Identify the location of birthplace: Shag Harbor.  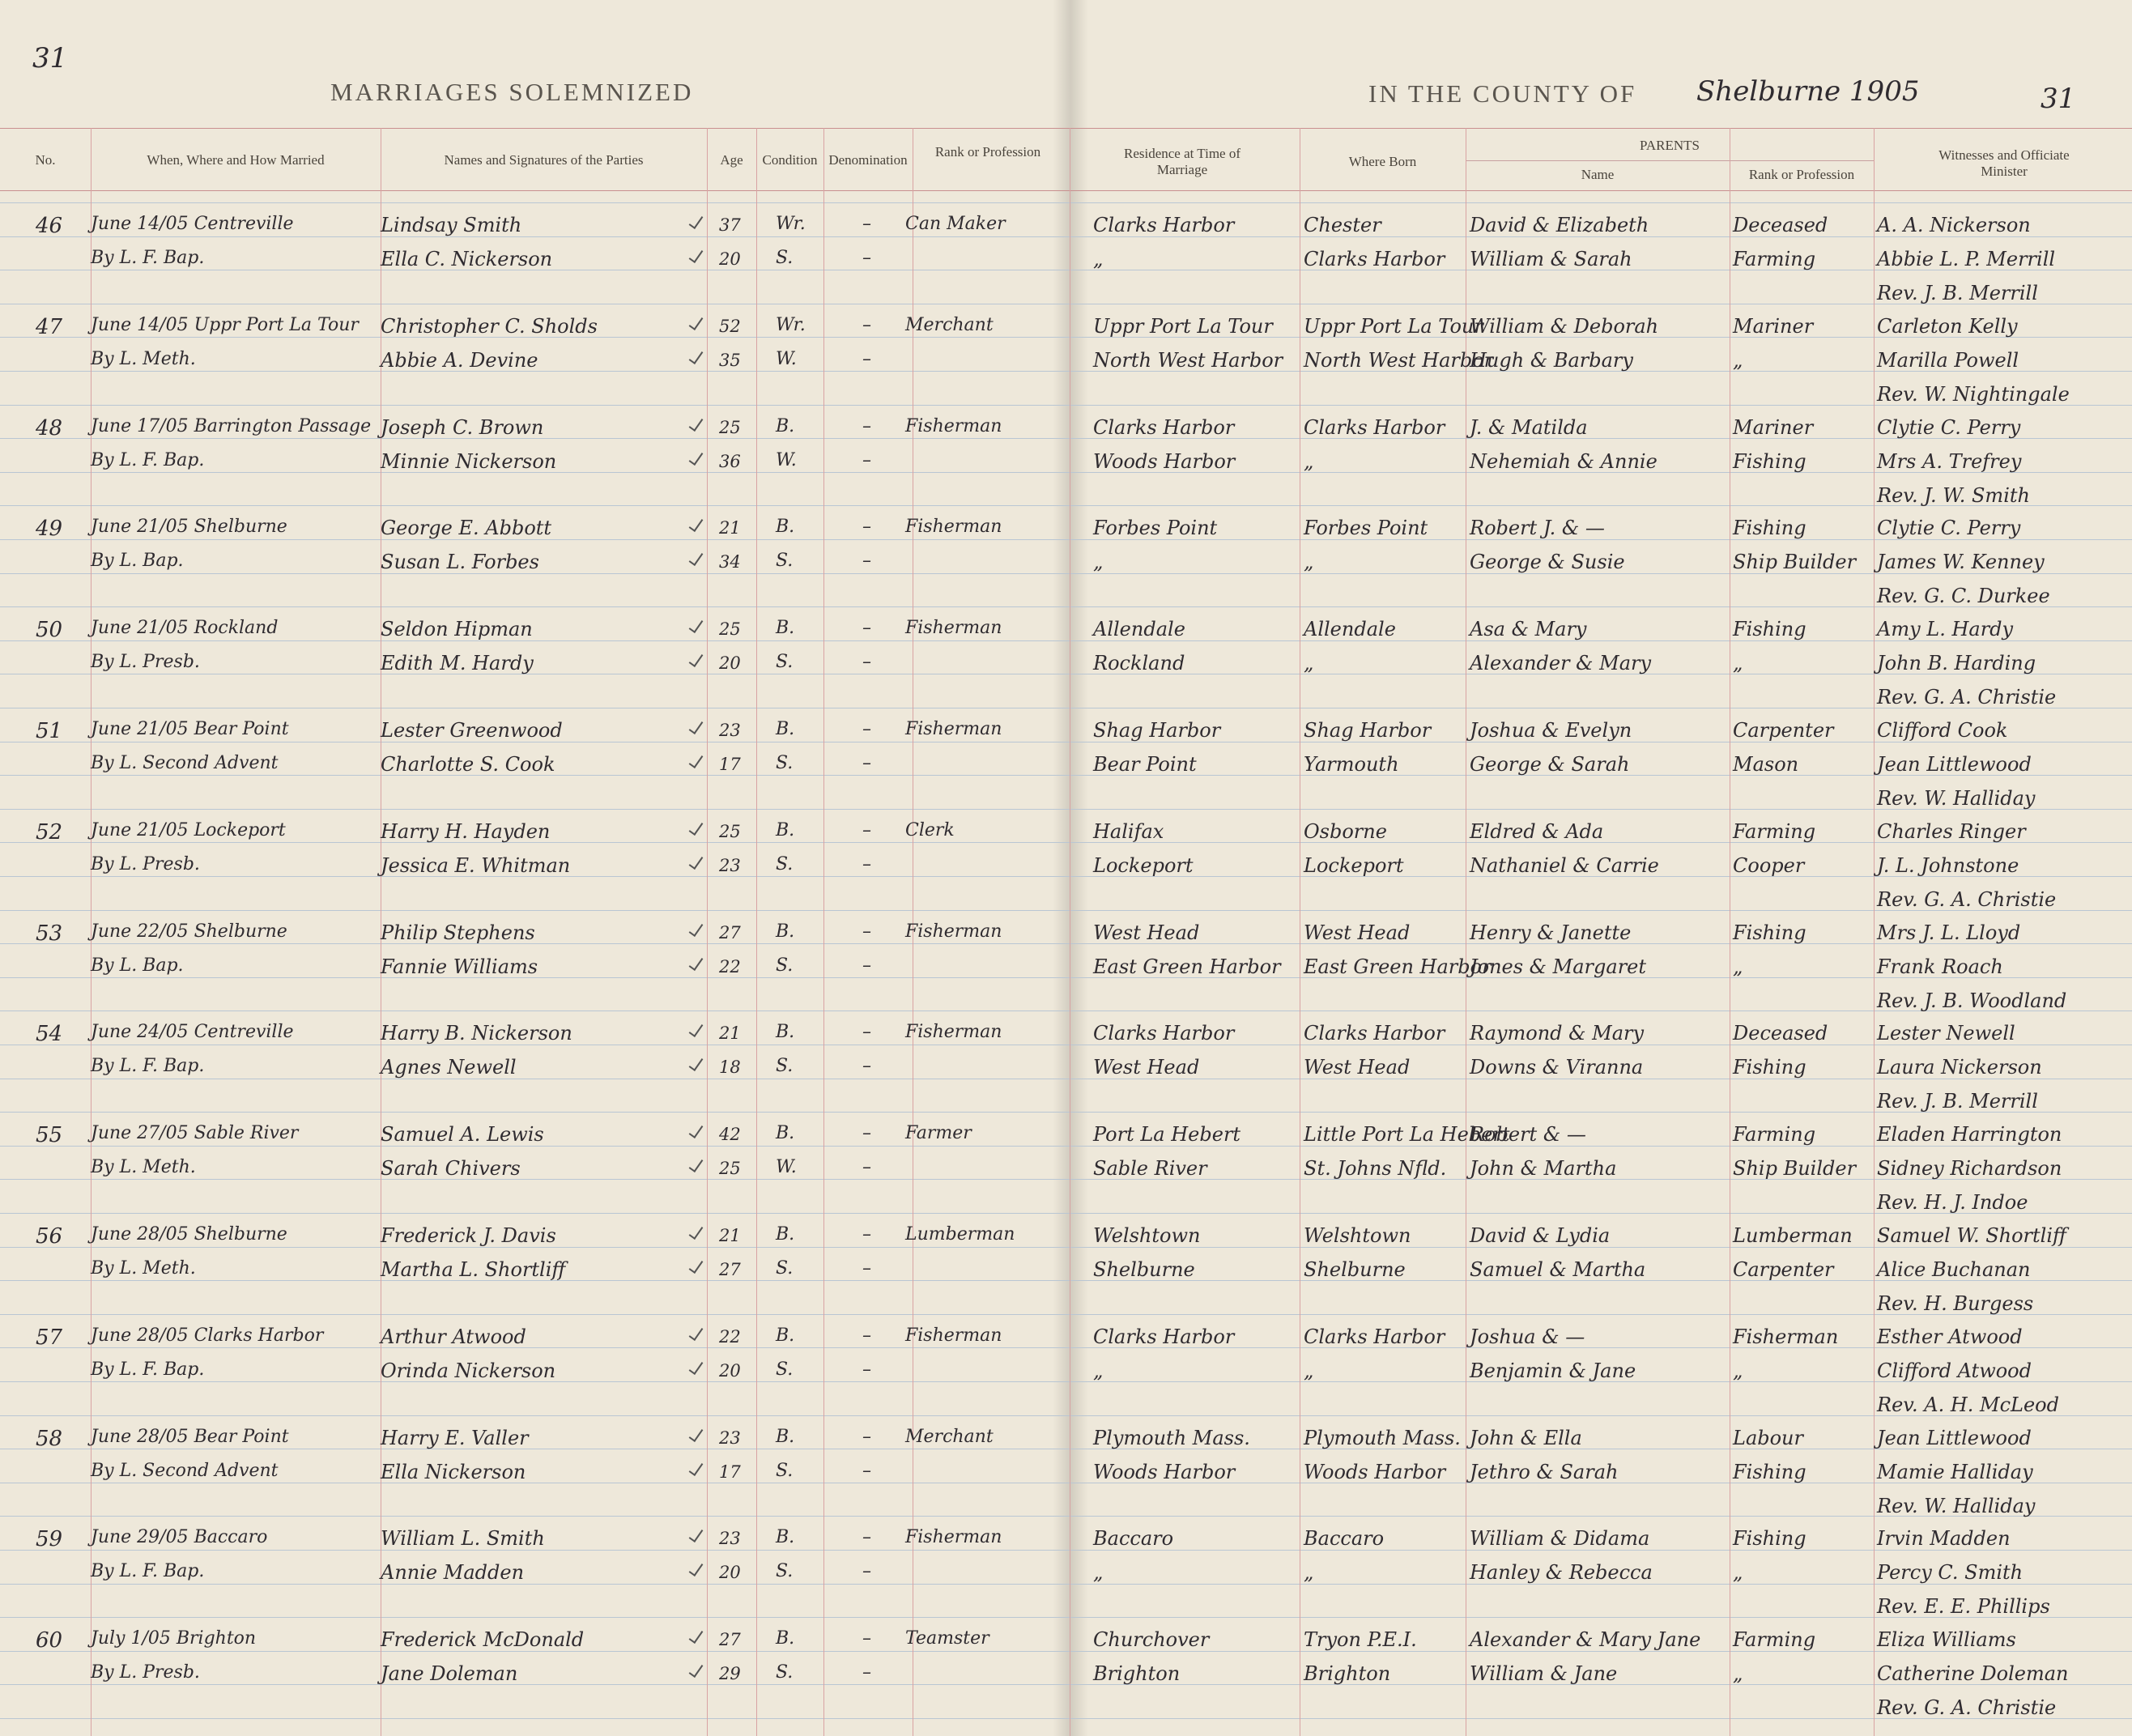
(1368, 730).